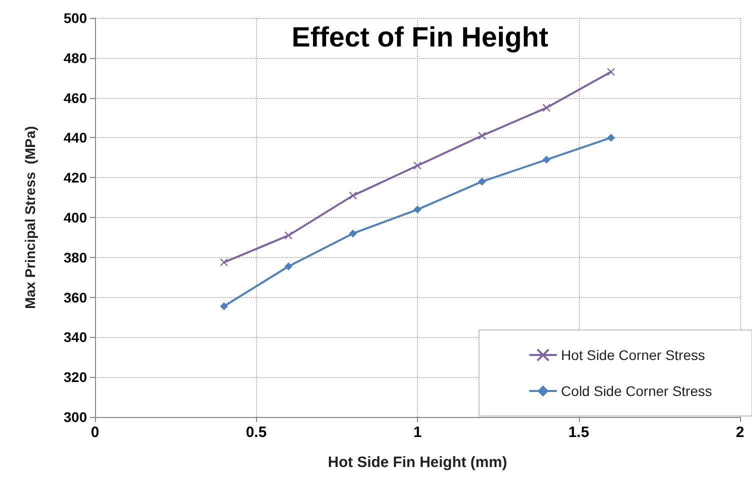 Image resolution: width=752 pixels, height=486 pixels. What do you see at coordinates (420, 37) in the screenshot?
I see `chart-title: Effect of Fin Height` at bounding box center [420, 37].